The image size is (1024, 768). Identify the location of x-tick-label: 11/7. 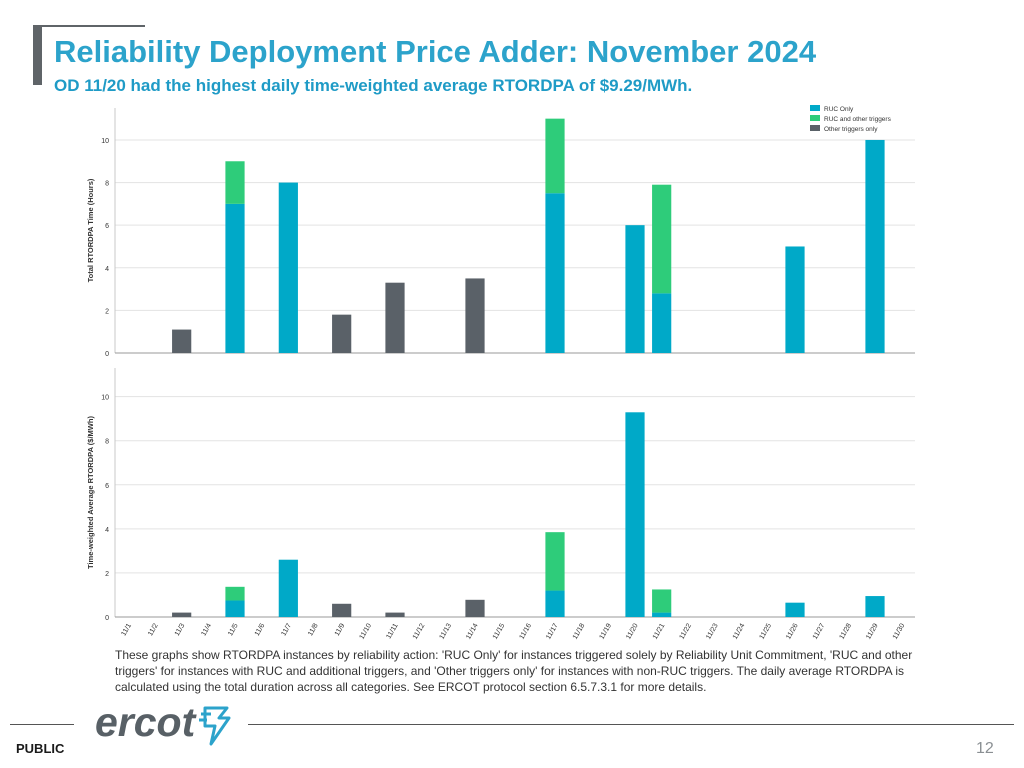
(286, 629).